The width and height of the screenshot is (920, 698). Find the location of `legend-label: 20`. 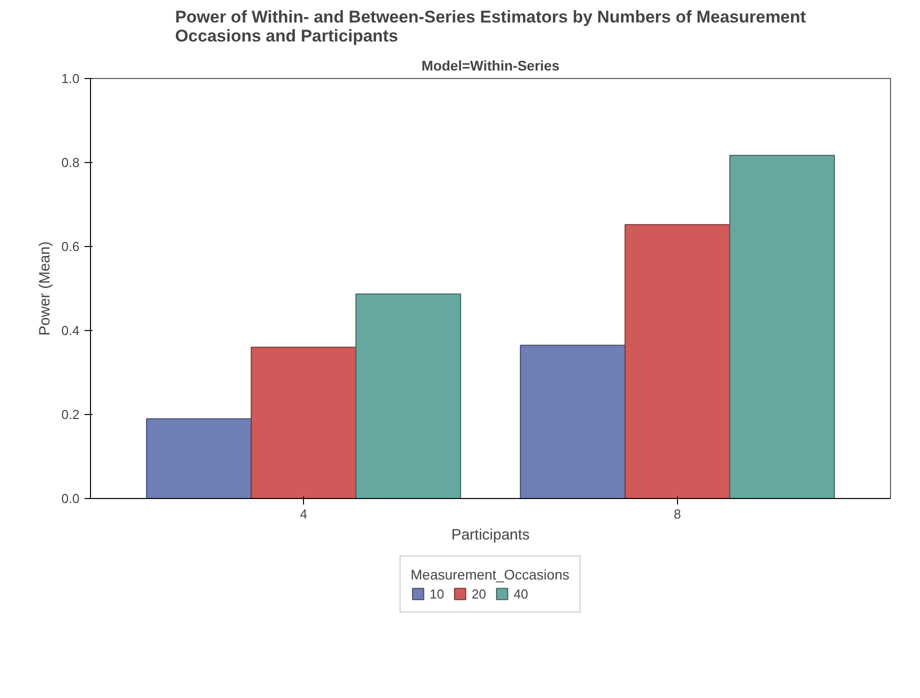

legend-label: 20 is located at coordinates (480, 593).